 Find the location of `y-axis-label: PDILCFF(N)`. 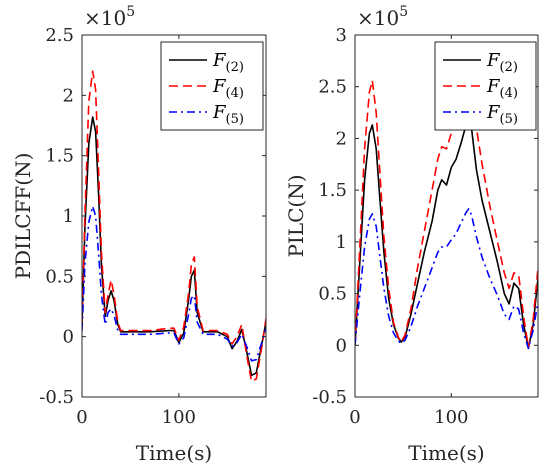

y-axis-label: PDILCFF(N) is located at coordinates (23, 216).